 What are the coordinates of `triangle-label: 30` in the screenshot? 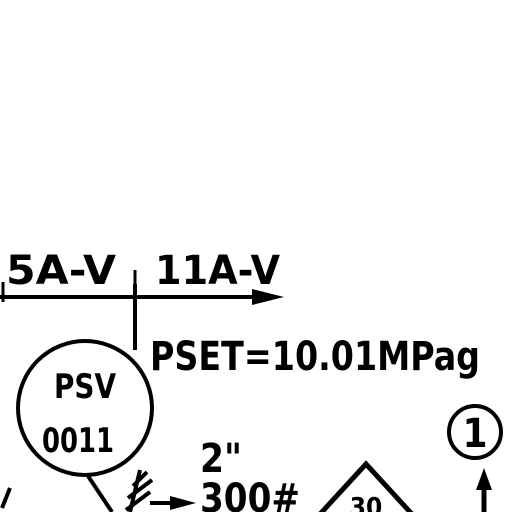 It's located at (366, 502).